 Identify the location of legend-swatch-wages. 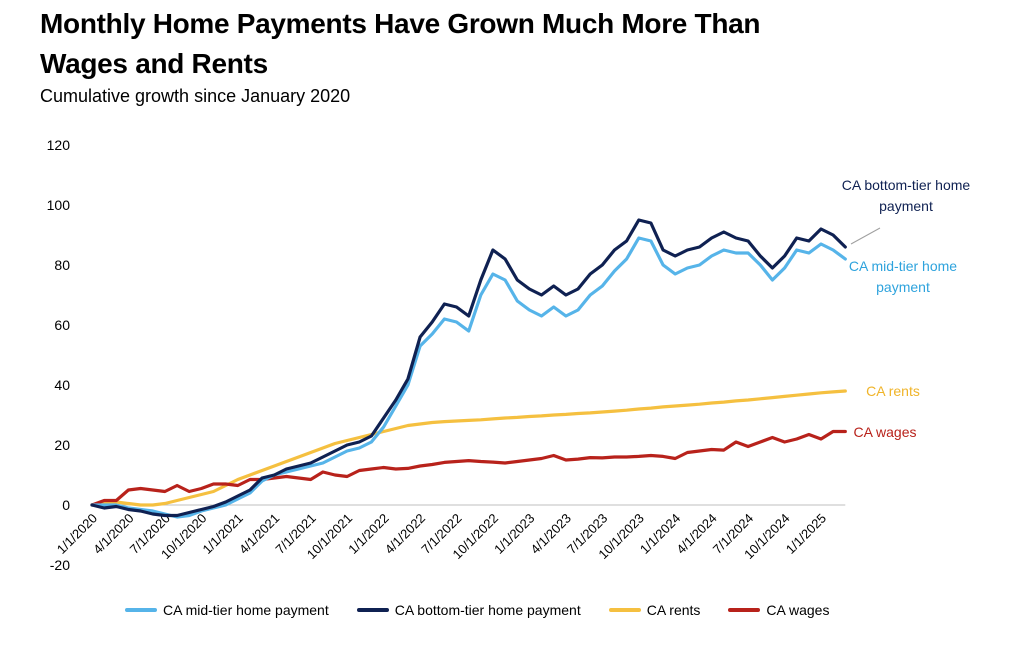
(744, 610).